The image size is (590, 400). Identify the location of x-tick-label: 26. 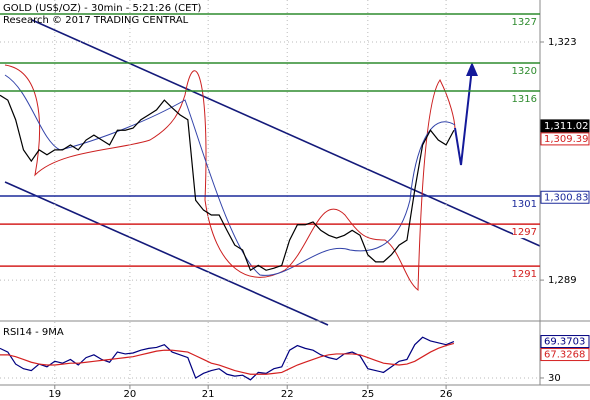
(446, 394).